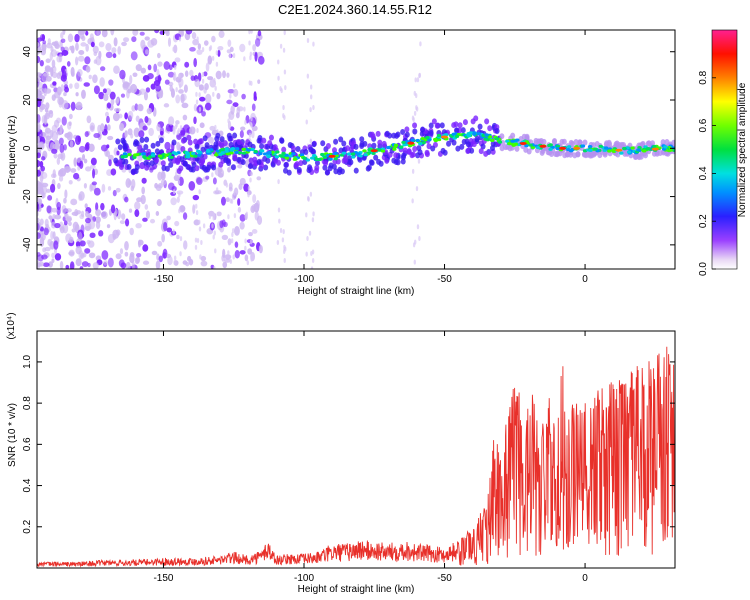 Image resolution: width=750 pixels, height=600 pixels. Describe the element at coordinates (27, 485) in the screenshot. I see `bottom-y-tick-label: 0.4` at that location.